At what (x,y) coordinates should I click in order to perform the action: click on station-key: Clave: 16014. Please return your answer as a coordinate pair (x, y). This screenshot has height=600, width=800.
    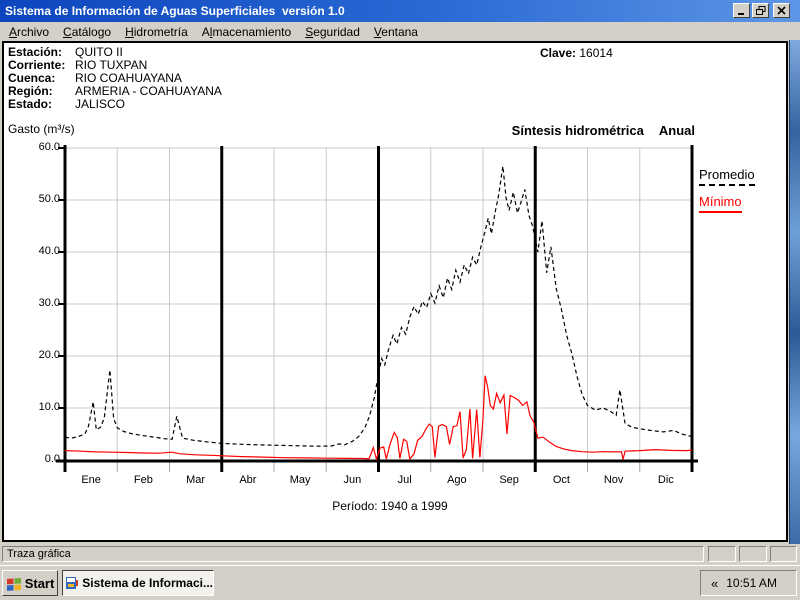
    Looking at the image, I should click on (576, 53).